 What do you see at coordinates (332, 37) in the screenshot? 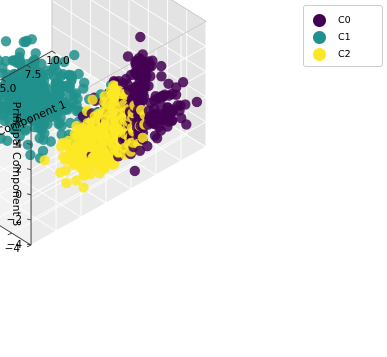
I see `legend-item-c1: C1` at bounding box center [332, 37].